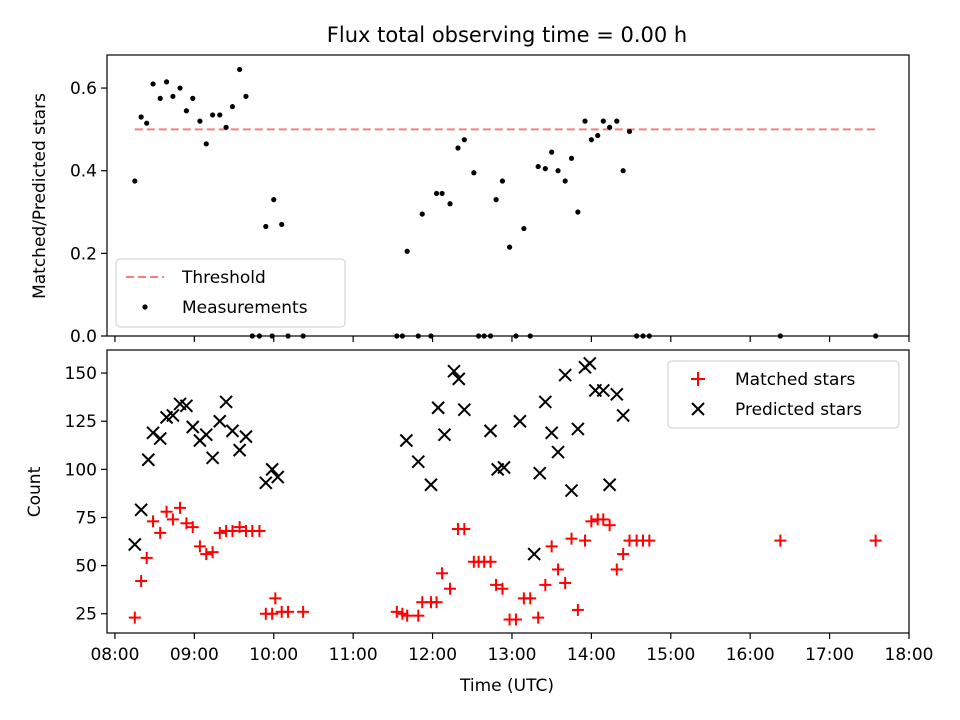  Describe the element at coordinates (86, 518) in the screenshot. I see `y-tick-label: 75` at that location.